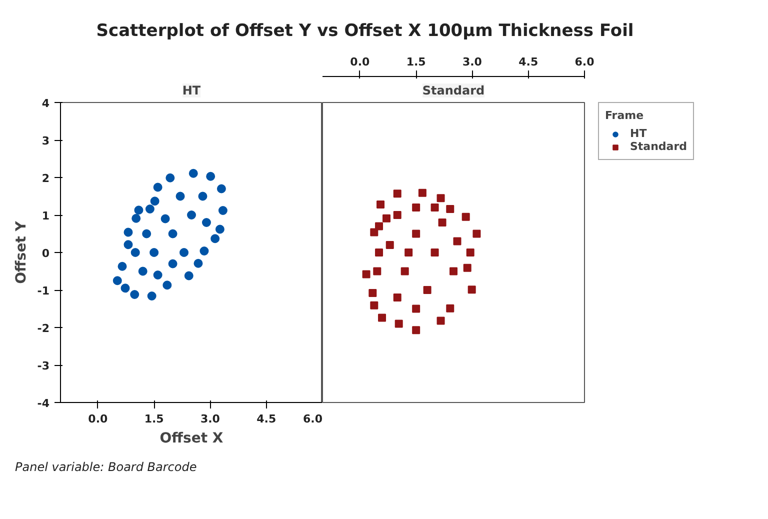 This screenshot has height=519, width=768. What do you see at coordinates (453, 91) in the screenshot?
I see `chart-subtitle: Standard` at bounding box center [453, 91].